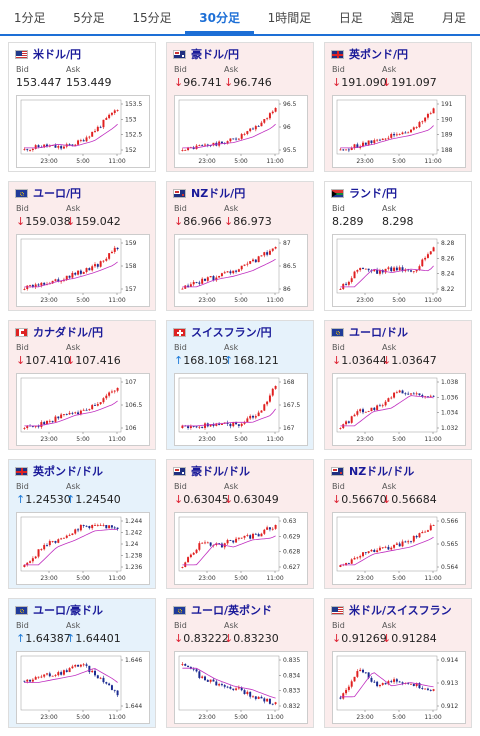  What do you see at coordinates (39, 82) in the screenshot?
I see `bid-value: 153.447` at bounding box center [39, 82].